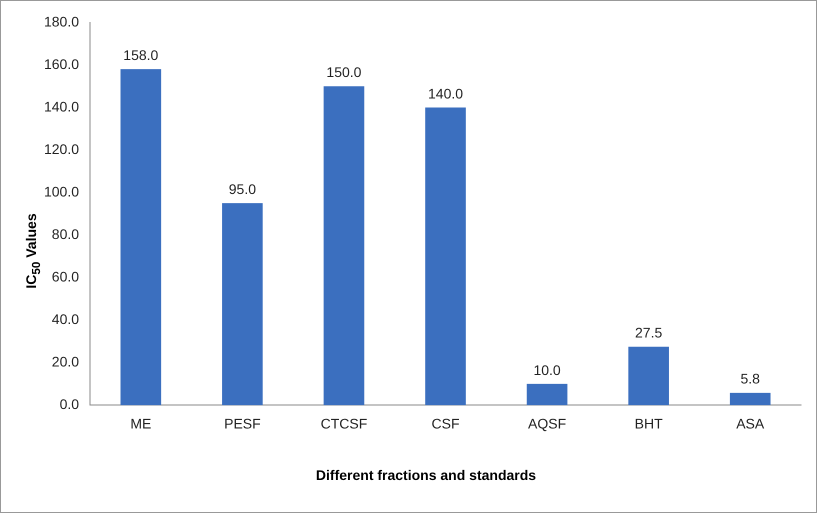 The image size is (817, 513). Describe the element at coordinates (62, 106) in the screenshot. I see `y-tick-label: 140.0` at that location.